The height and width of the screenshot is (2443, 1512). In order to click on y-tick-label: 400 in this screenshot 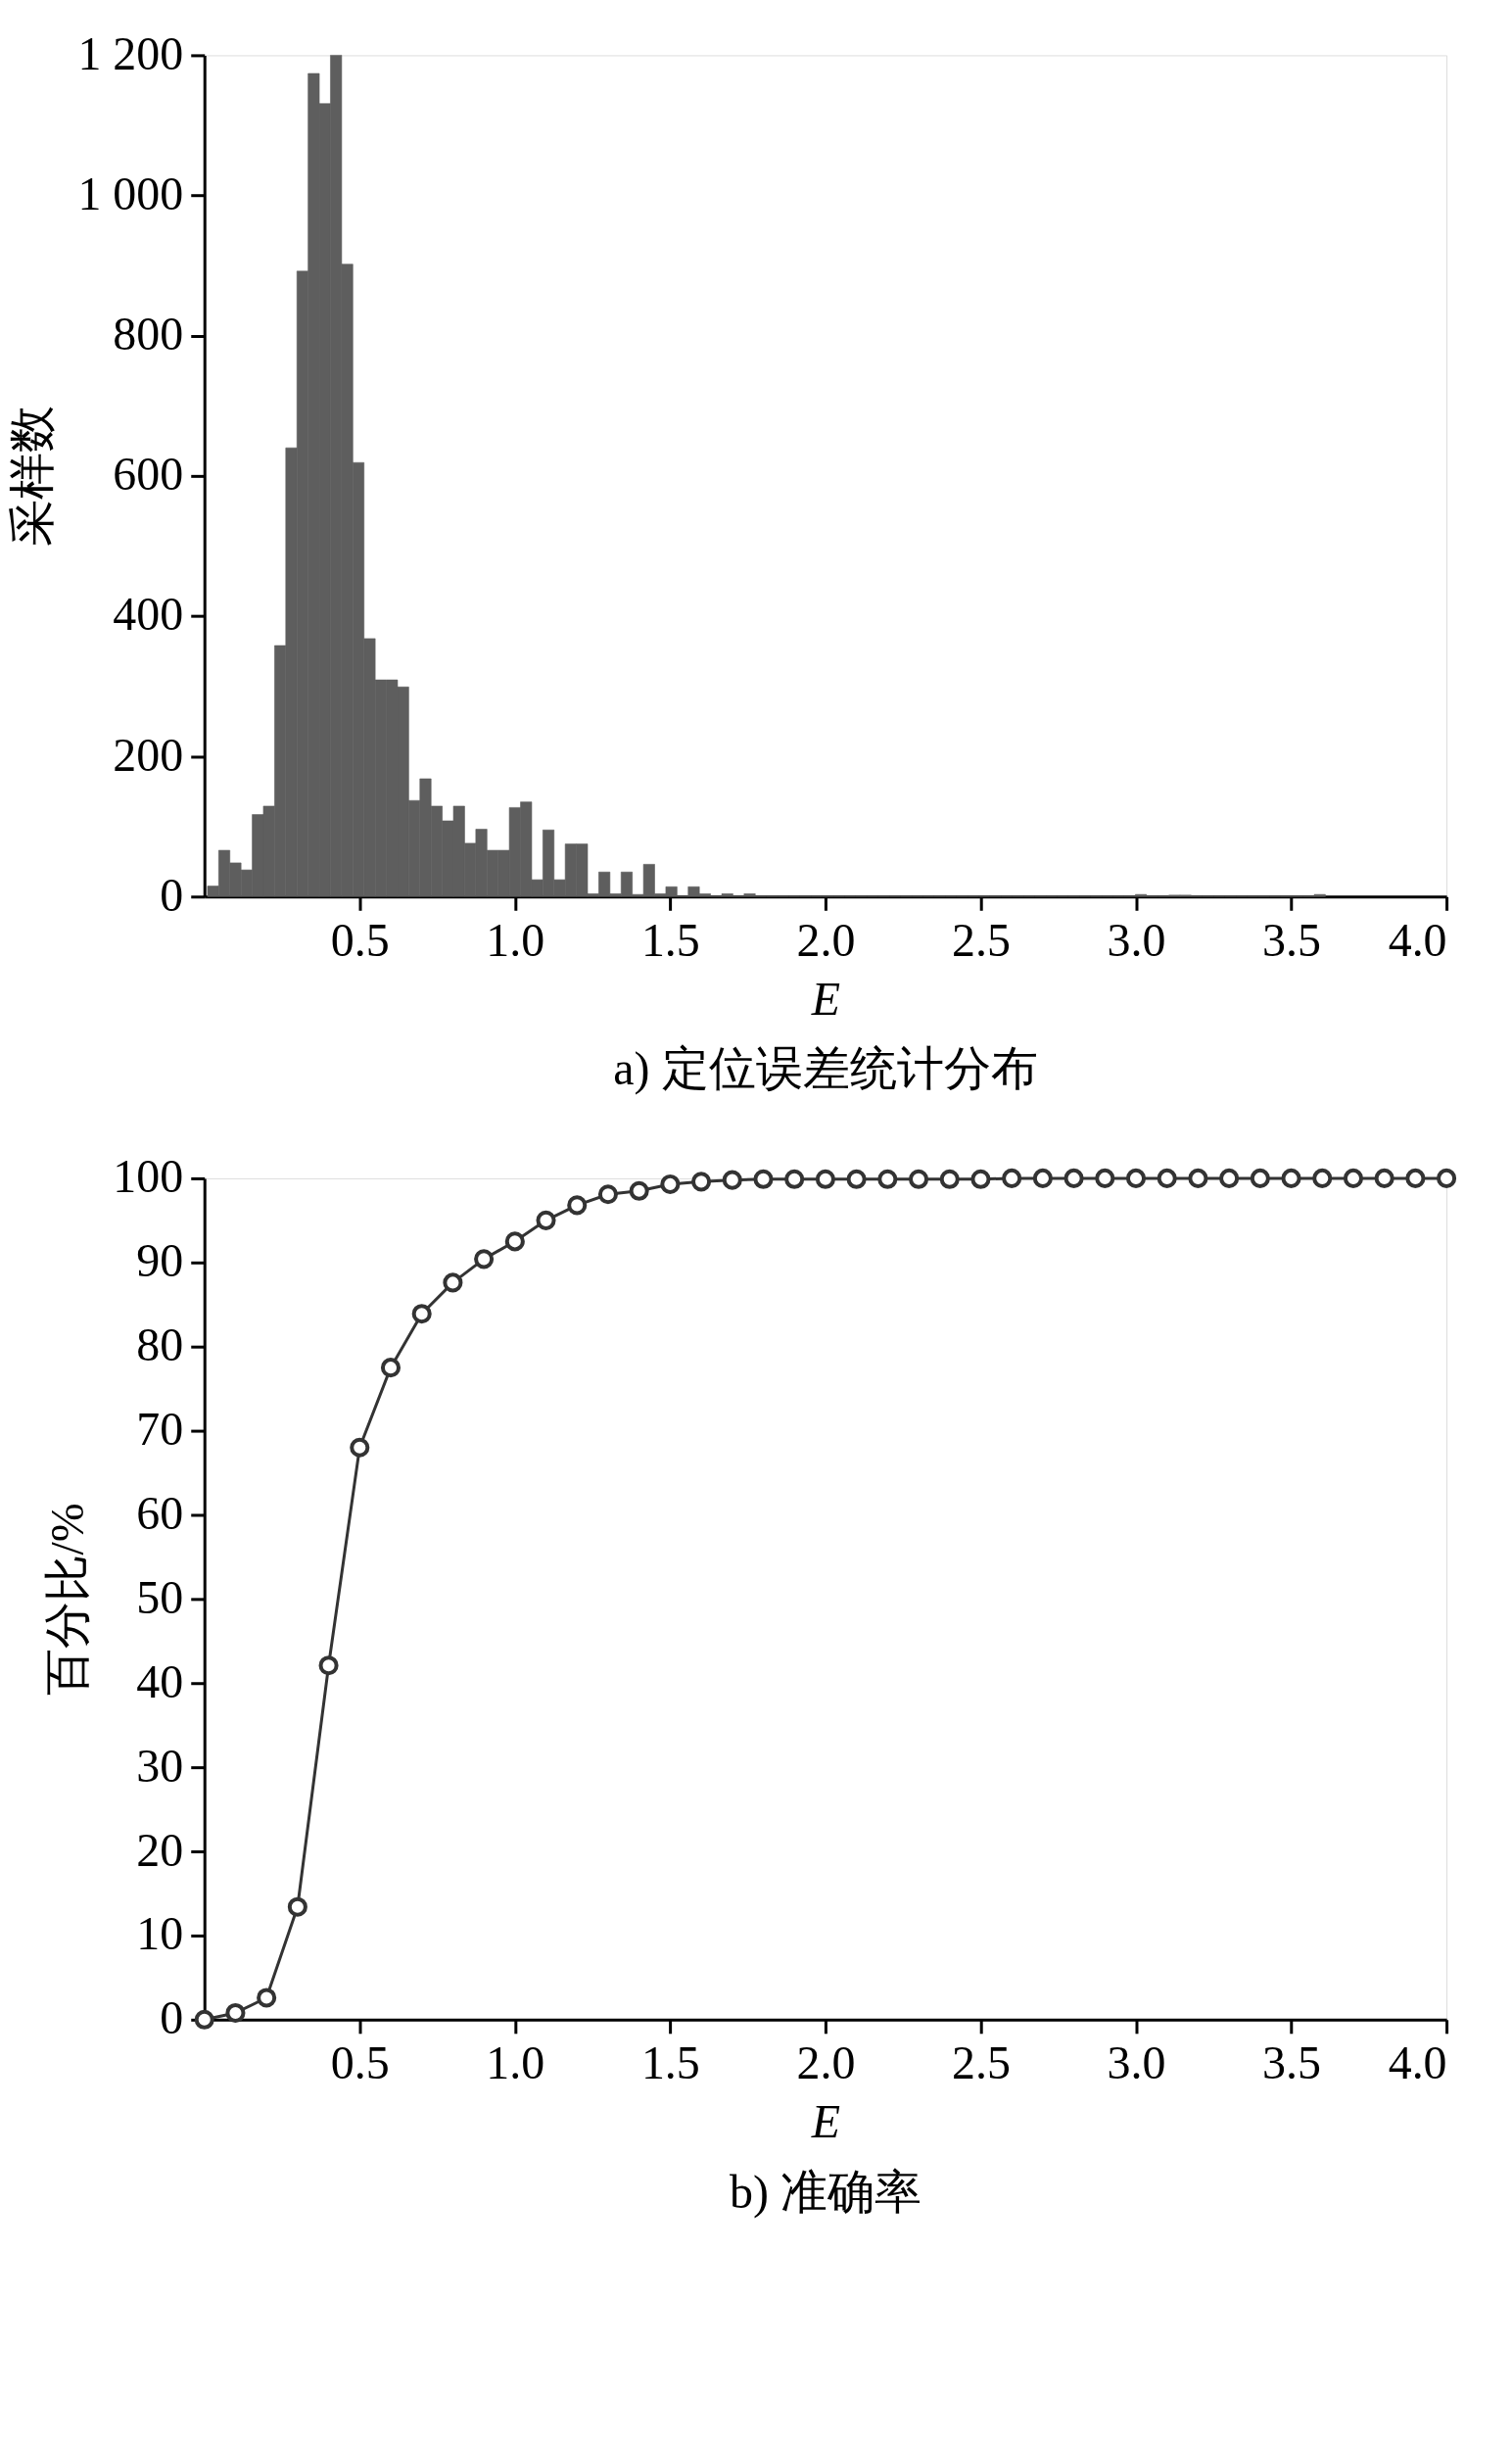, I will do `click(148, 614)`.